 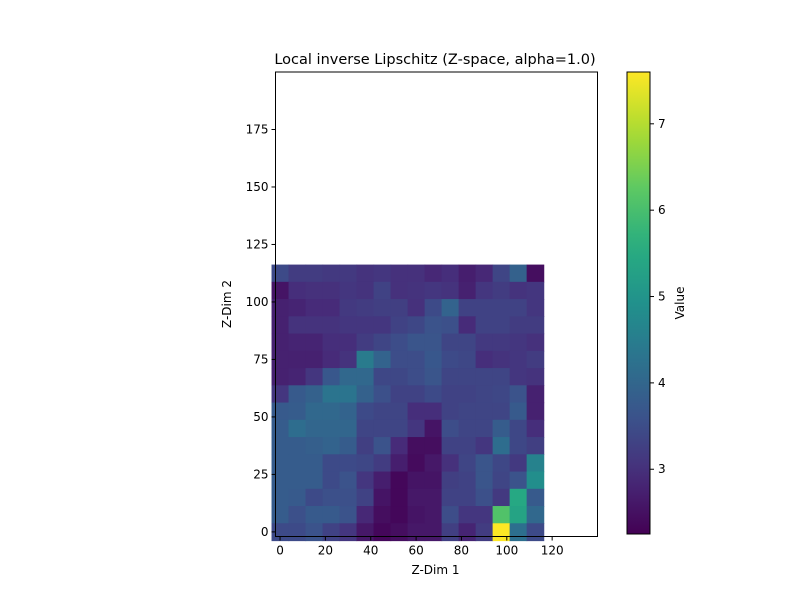 I want to click on x-tick-label: 80, so click(x=461, y=551).